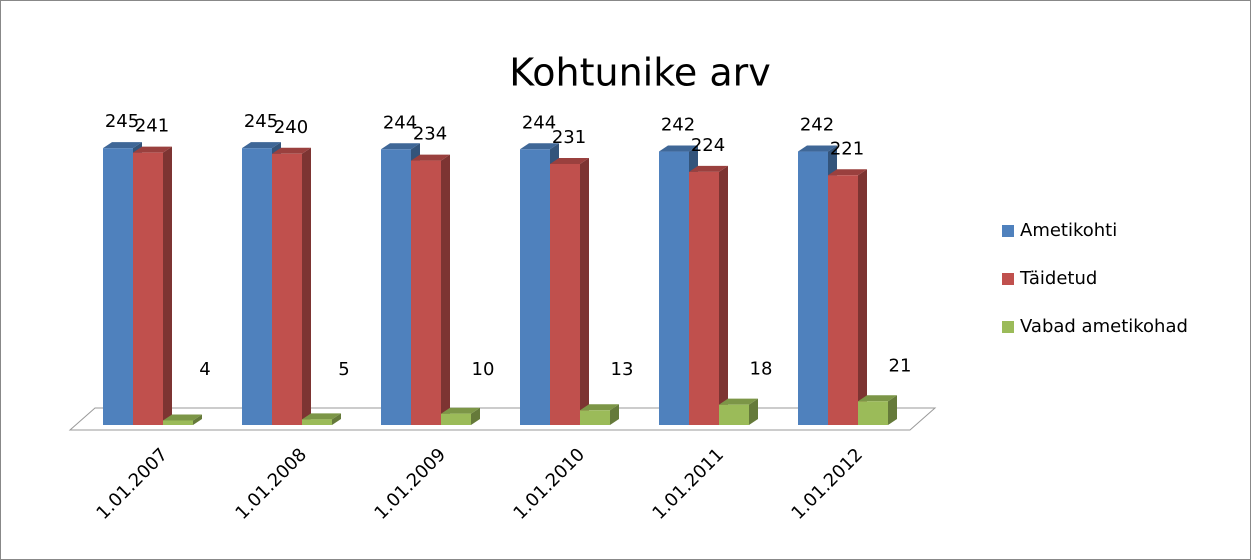 The image size is (1251, 560). What do you see at coordinates (152, 126) in the screenshot?
I see `data-label: 241` at bounding box center [152, 126].